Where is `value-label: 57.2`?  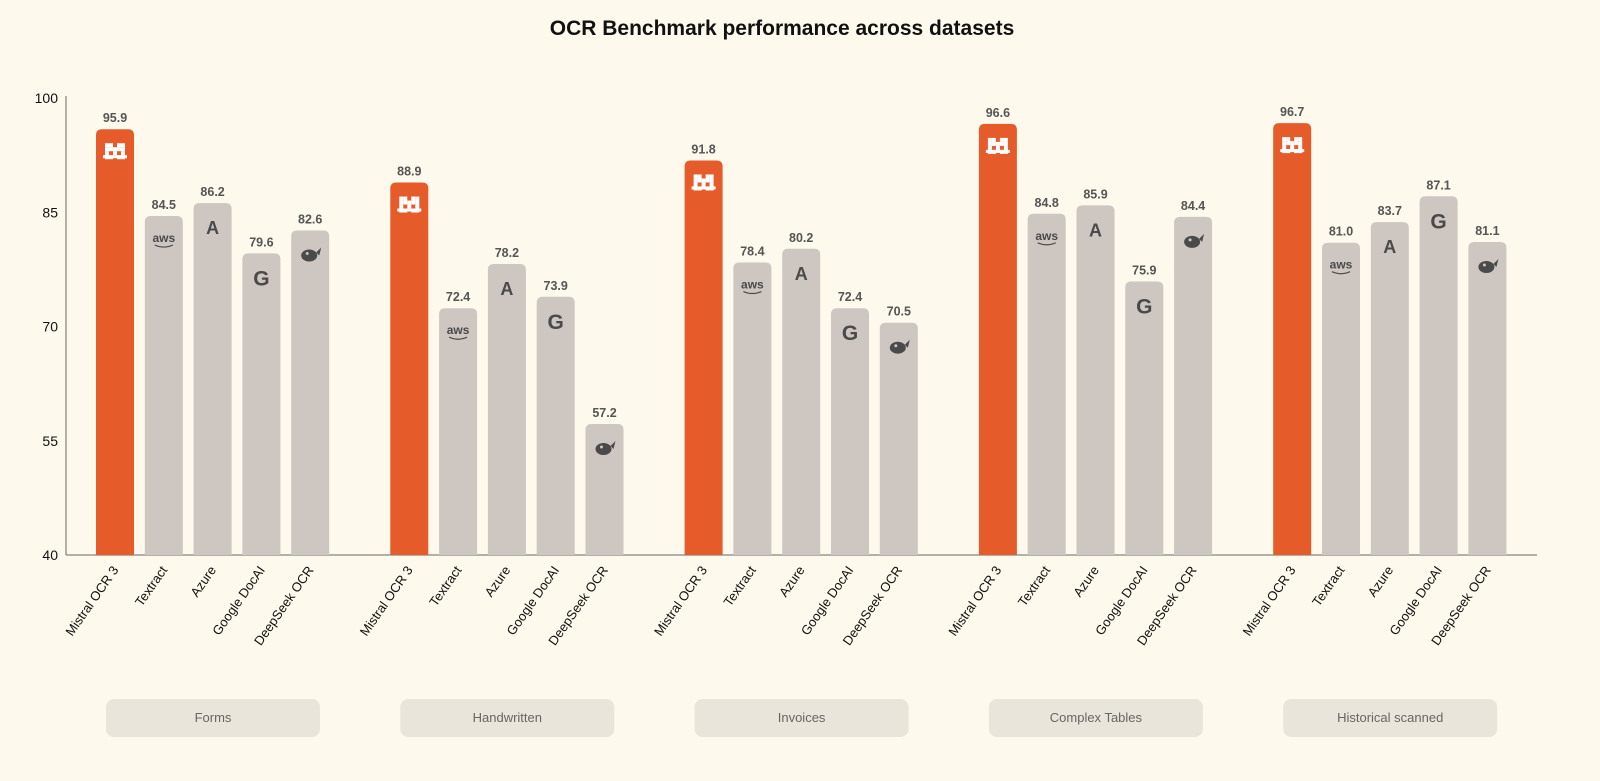
value-label: 57.2 is located at coordinates (604, 413).